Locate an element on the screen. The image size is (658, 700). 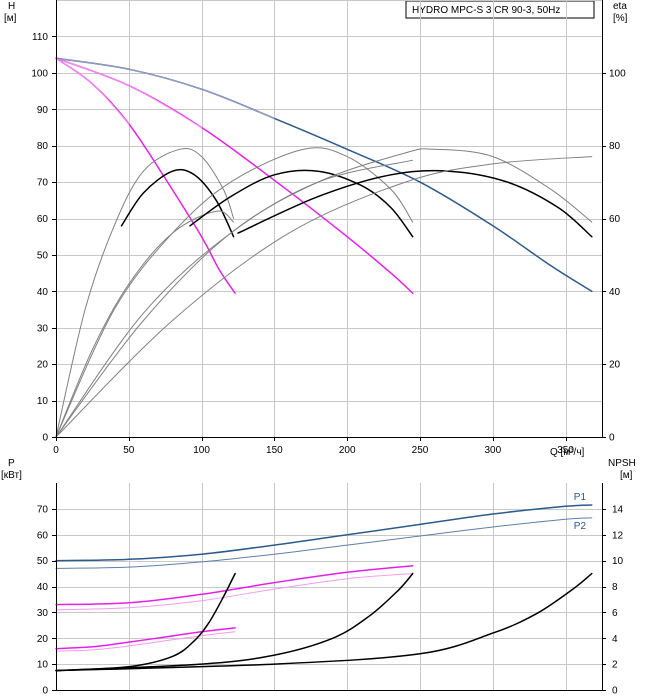
npsh-tick-label: 2 is located at coordinates (615, 665).